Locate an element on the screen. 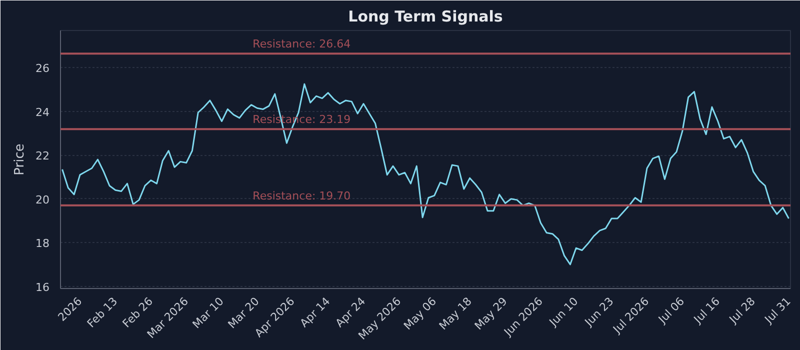  x-tick-label: Jun 10 is located at coordinates (563, 312).